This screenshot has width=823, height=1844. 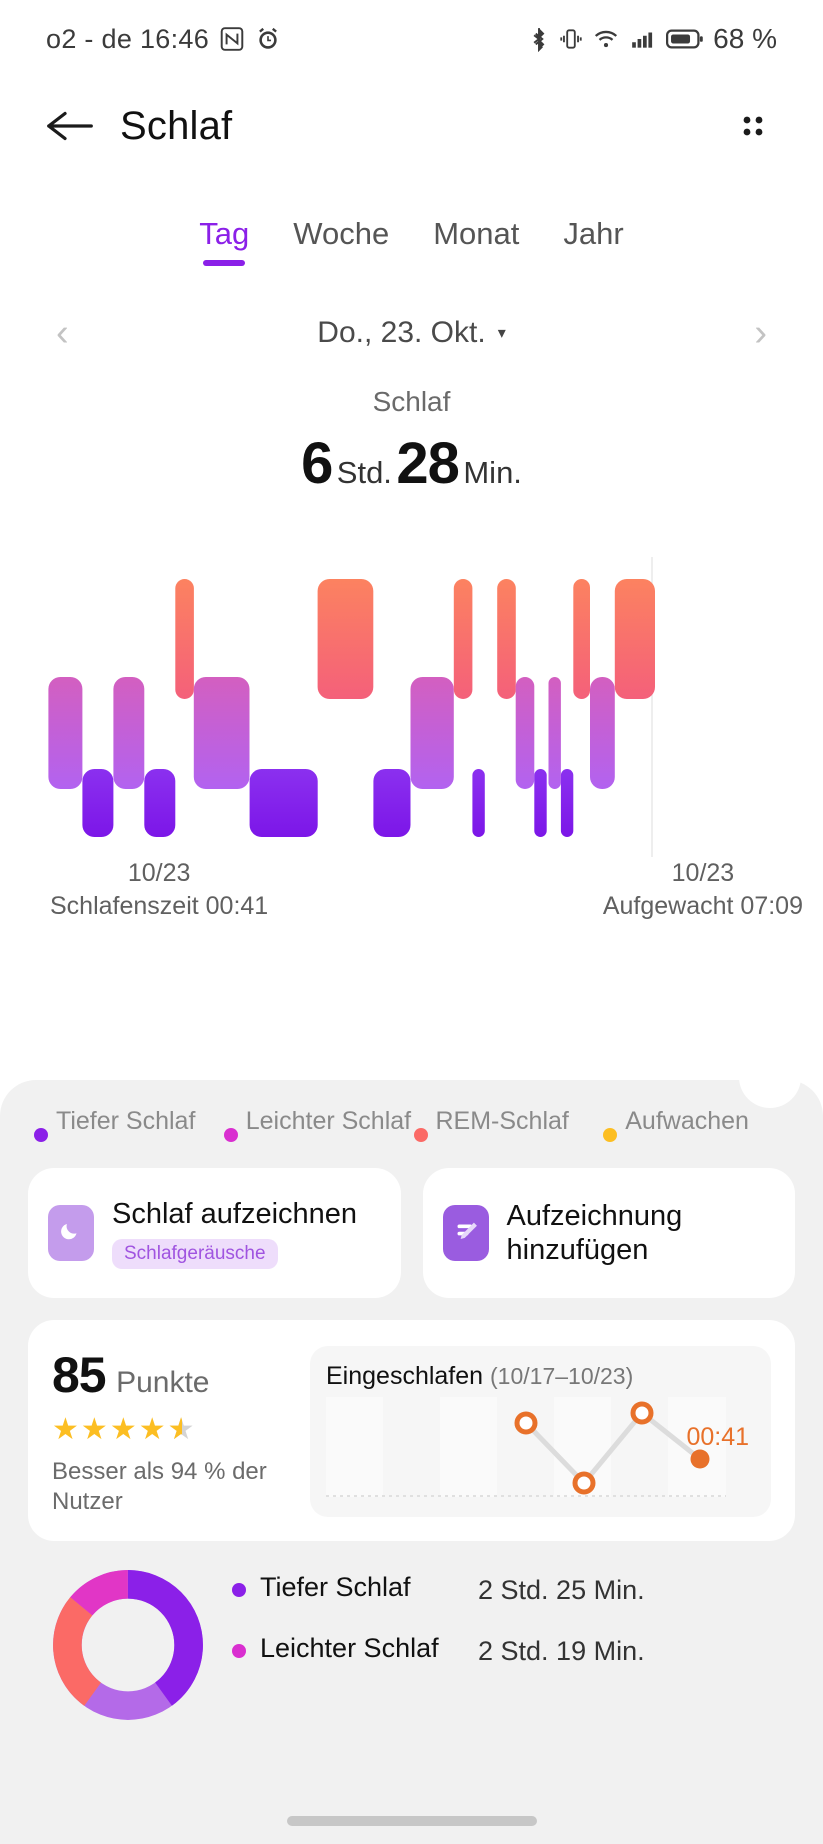 What do you see at coordinates (351, 707) in the screenshot?
I see `sleep-stage-chart-svg` at bounding box center [351, 707].